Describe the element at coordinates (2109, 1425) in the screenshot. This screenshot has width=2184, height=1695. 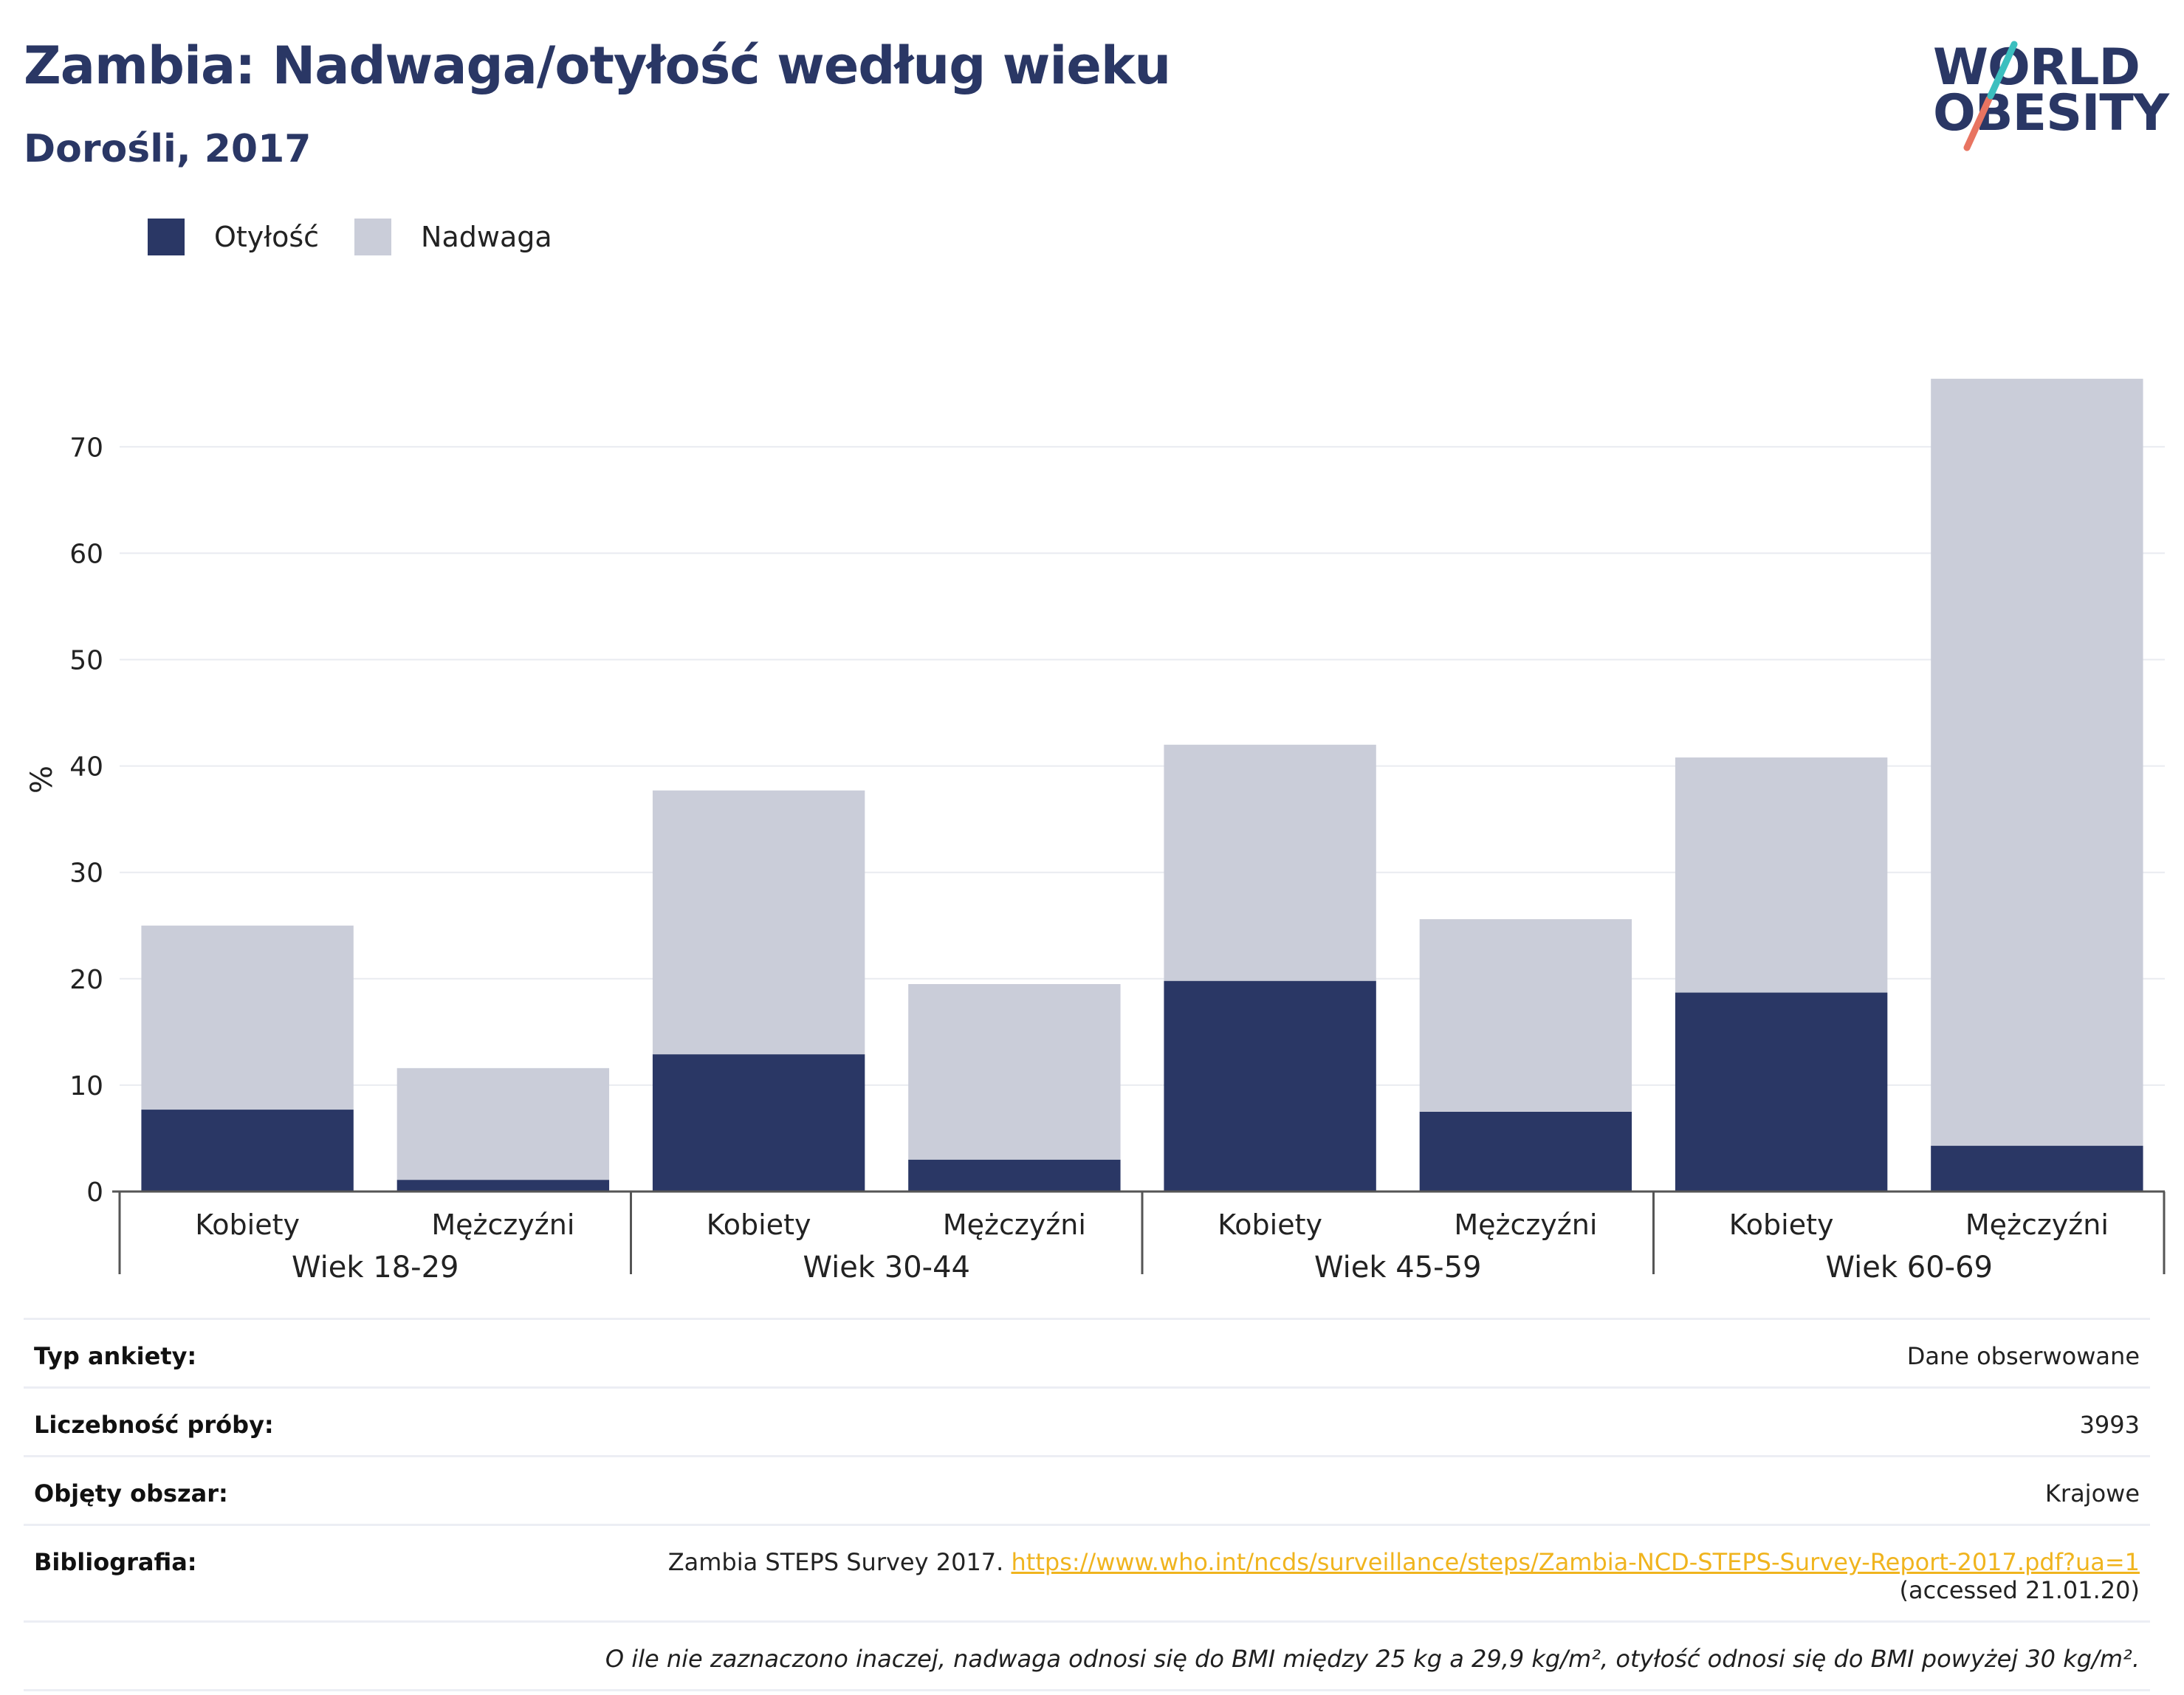
I see `info-value: 3993` at that location.